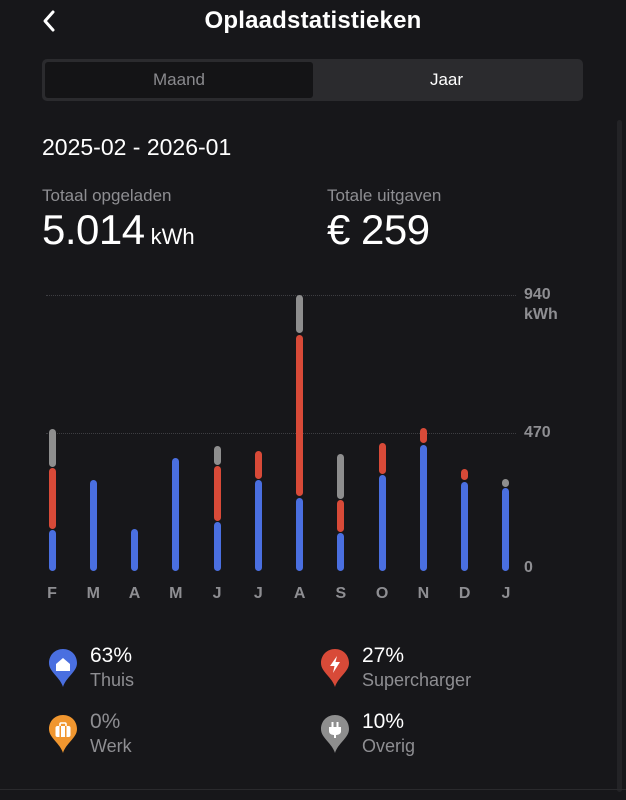  I want to click on period-range: 2025-02 - 2026-01, so click(137, 147).